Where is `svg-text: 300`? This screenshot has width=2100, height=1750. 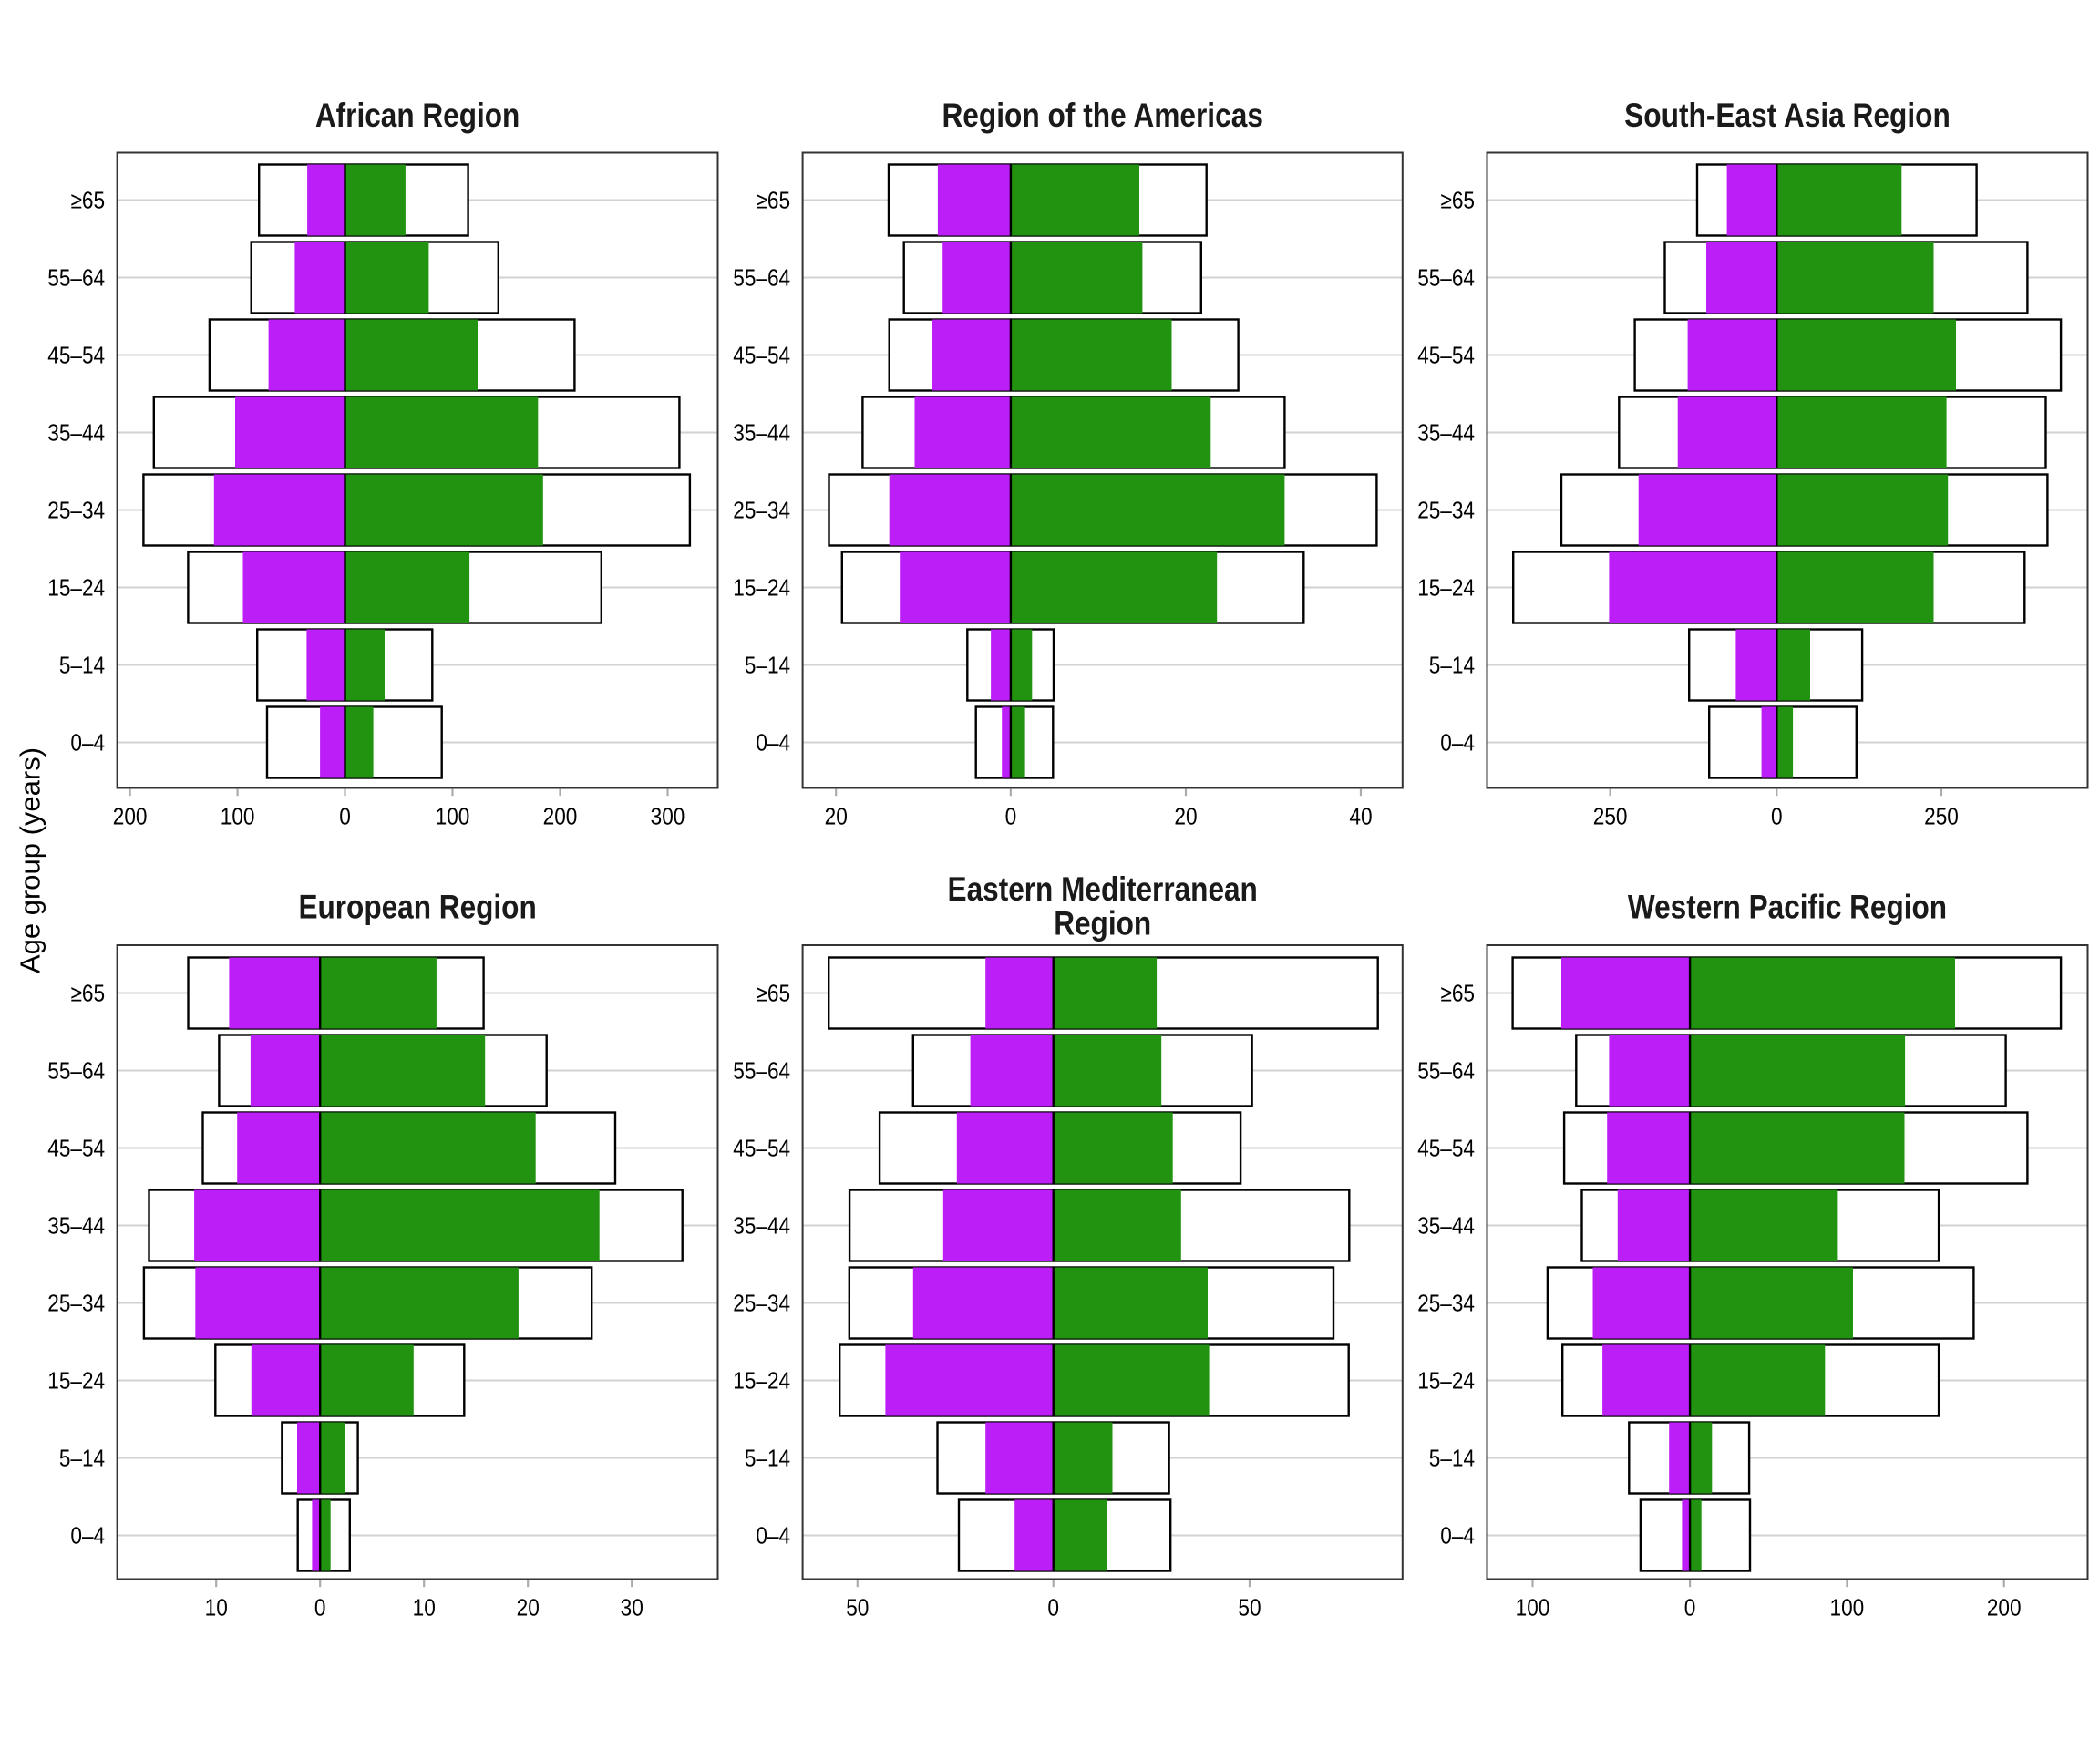
svg-text: 300 is located at coordinates (668, 817).